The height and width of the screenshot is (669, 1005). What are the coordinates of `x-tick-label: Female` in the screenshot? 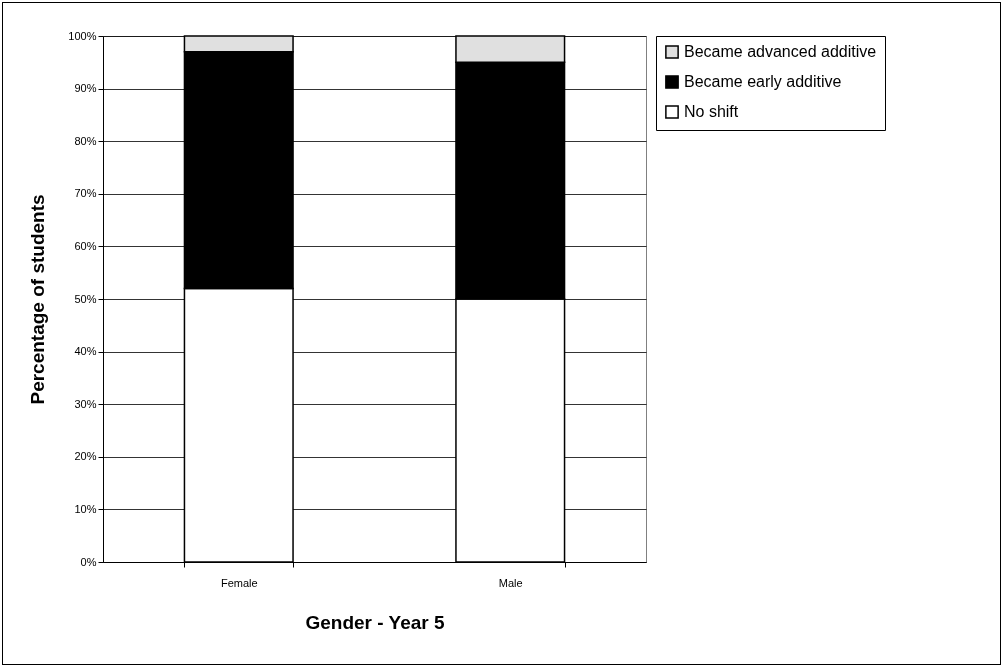 It's located at (239, 582).